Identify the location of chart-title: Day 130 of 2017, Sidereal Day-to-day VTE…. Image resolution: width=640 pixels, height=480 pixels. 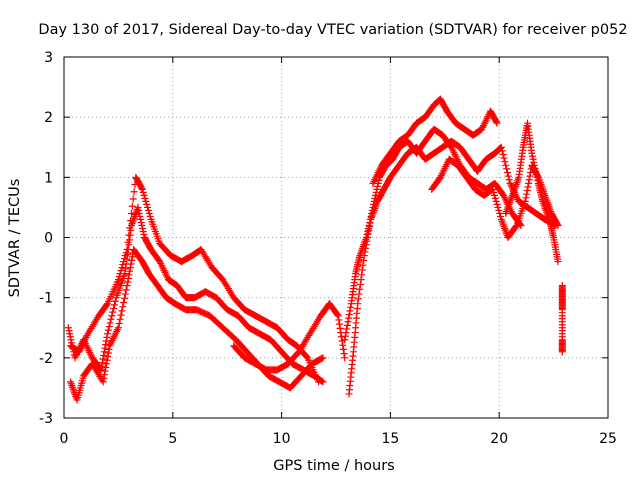
(332, 30).